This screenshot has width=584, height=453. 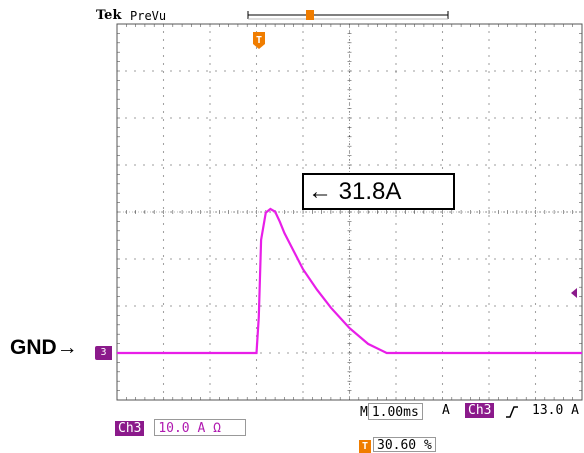 I want to click on ground-label: GND→, so click(x=44, y=347).